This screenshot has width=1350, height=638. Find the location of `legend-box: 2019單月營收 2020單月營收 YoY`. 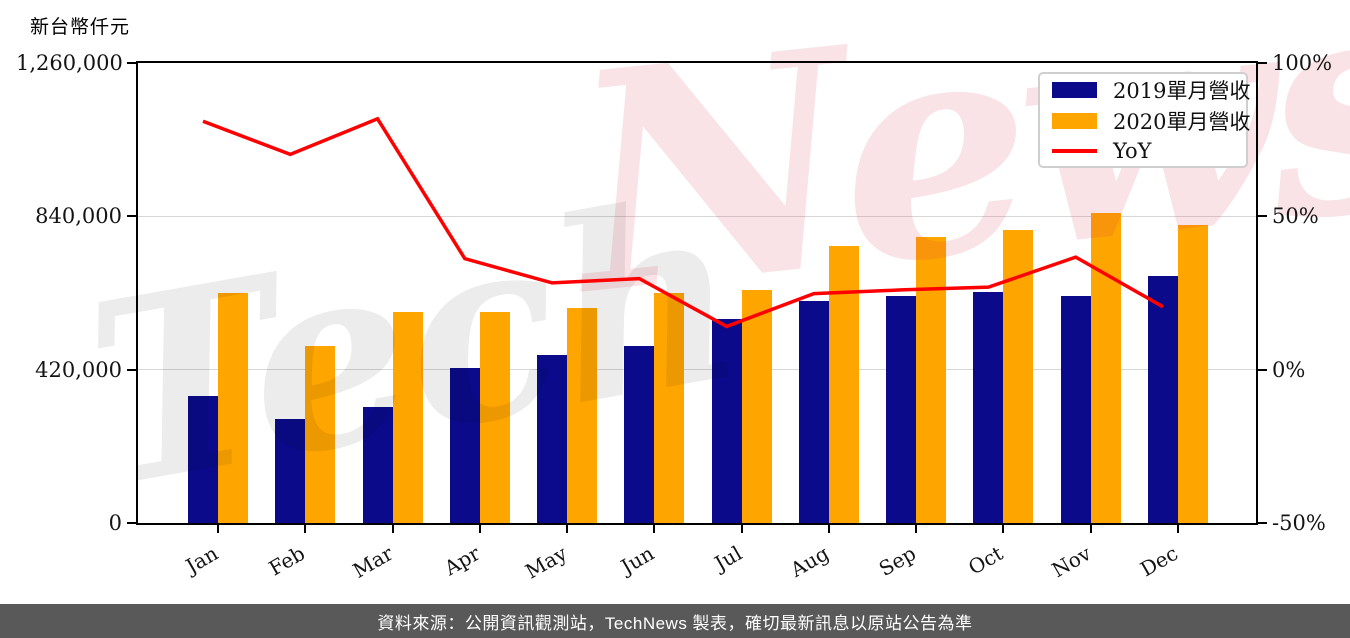

legend-box: 2019單月營收 2020單月營收 YoY is located at coordinates (1144, 120).